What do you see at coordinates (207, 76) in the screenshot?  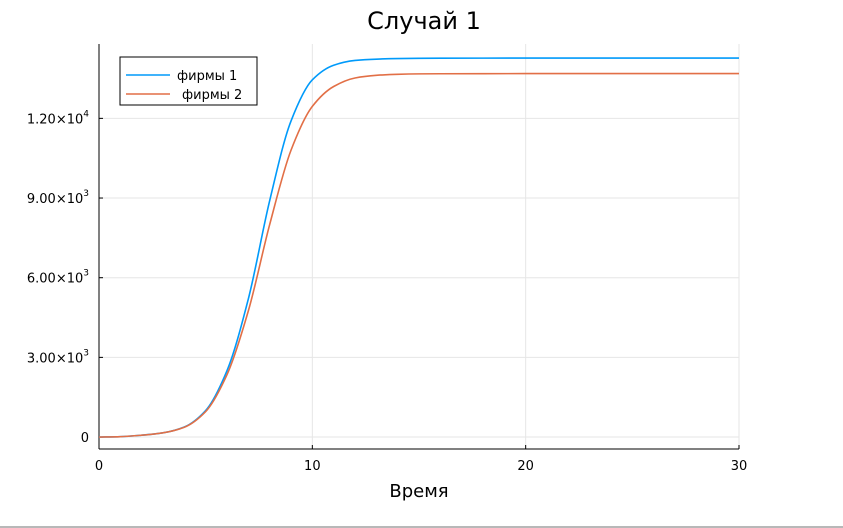 I see `legend-label-series-1: фирмы 1` at bounding box center [207, 76].